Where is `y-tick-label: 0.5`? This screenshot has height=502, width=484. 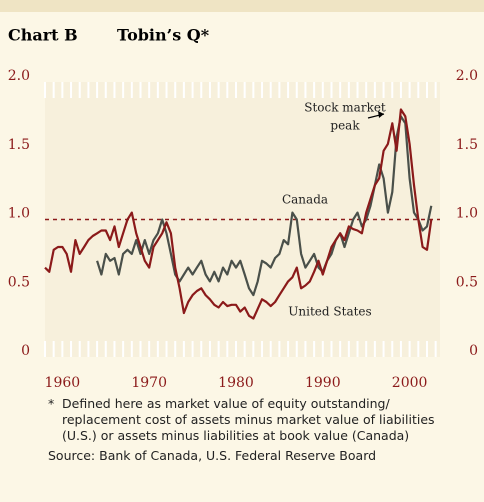
y-tick-label: 0.5 is located at coordinates (19, 282).